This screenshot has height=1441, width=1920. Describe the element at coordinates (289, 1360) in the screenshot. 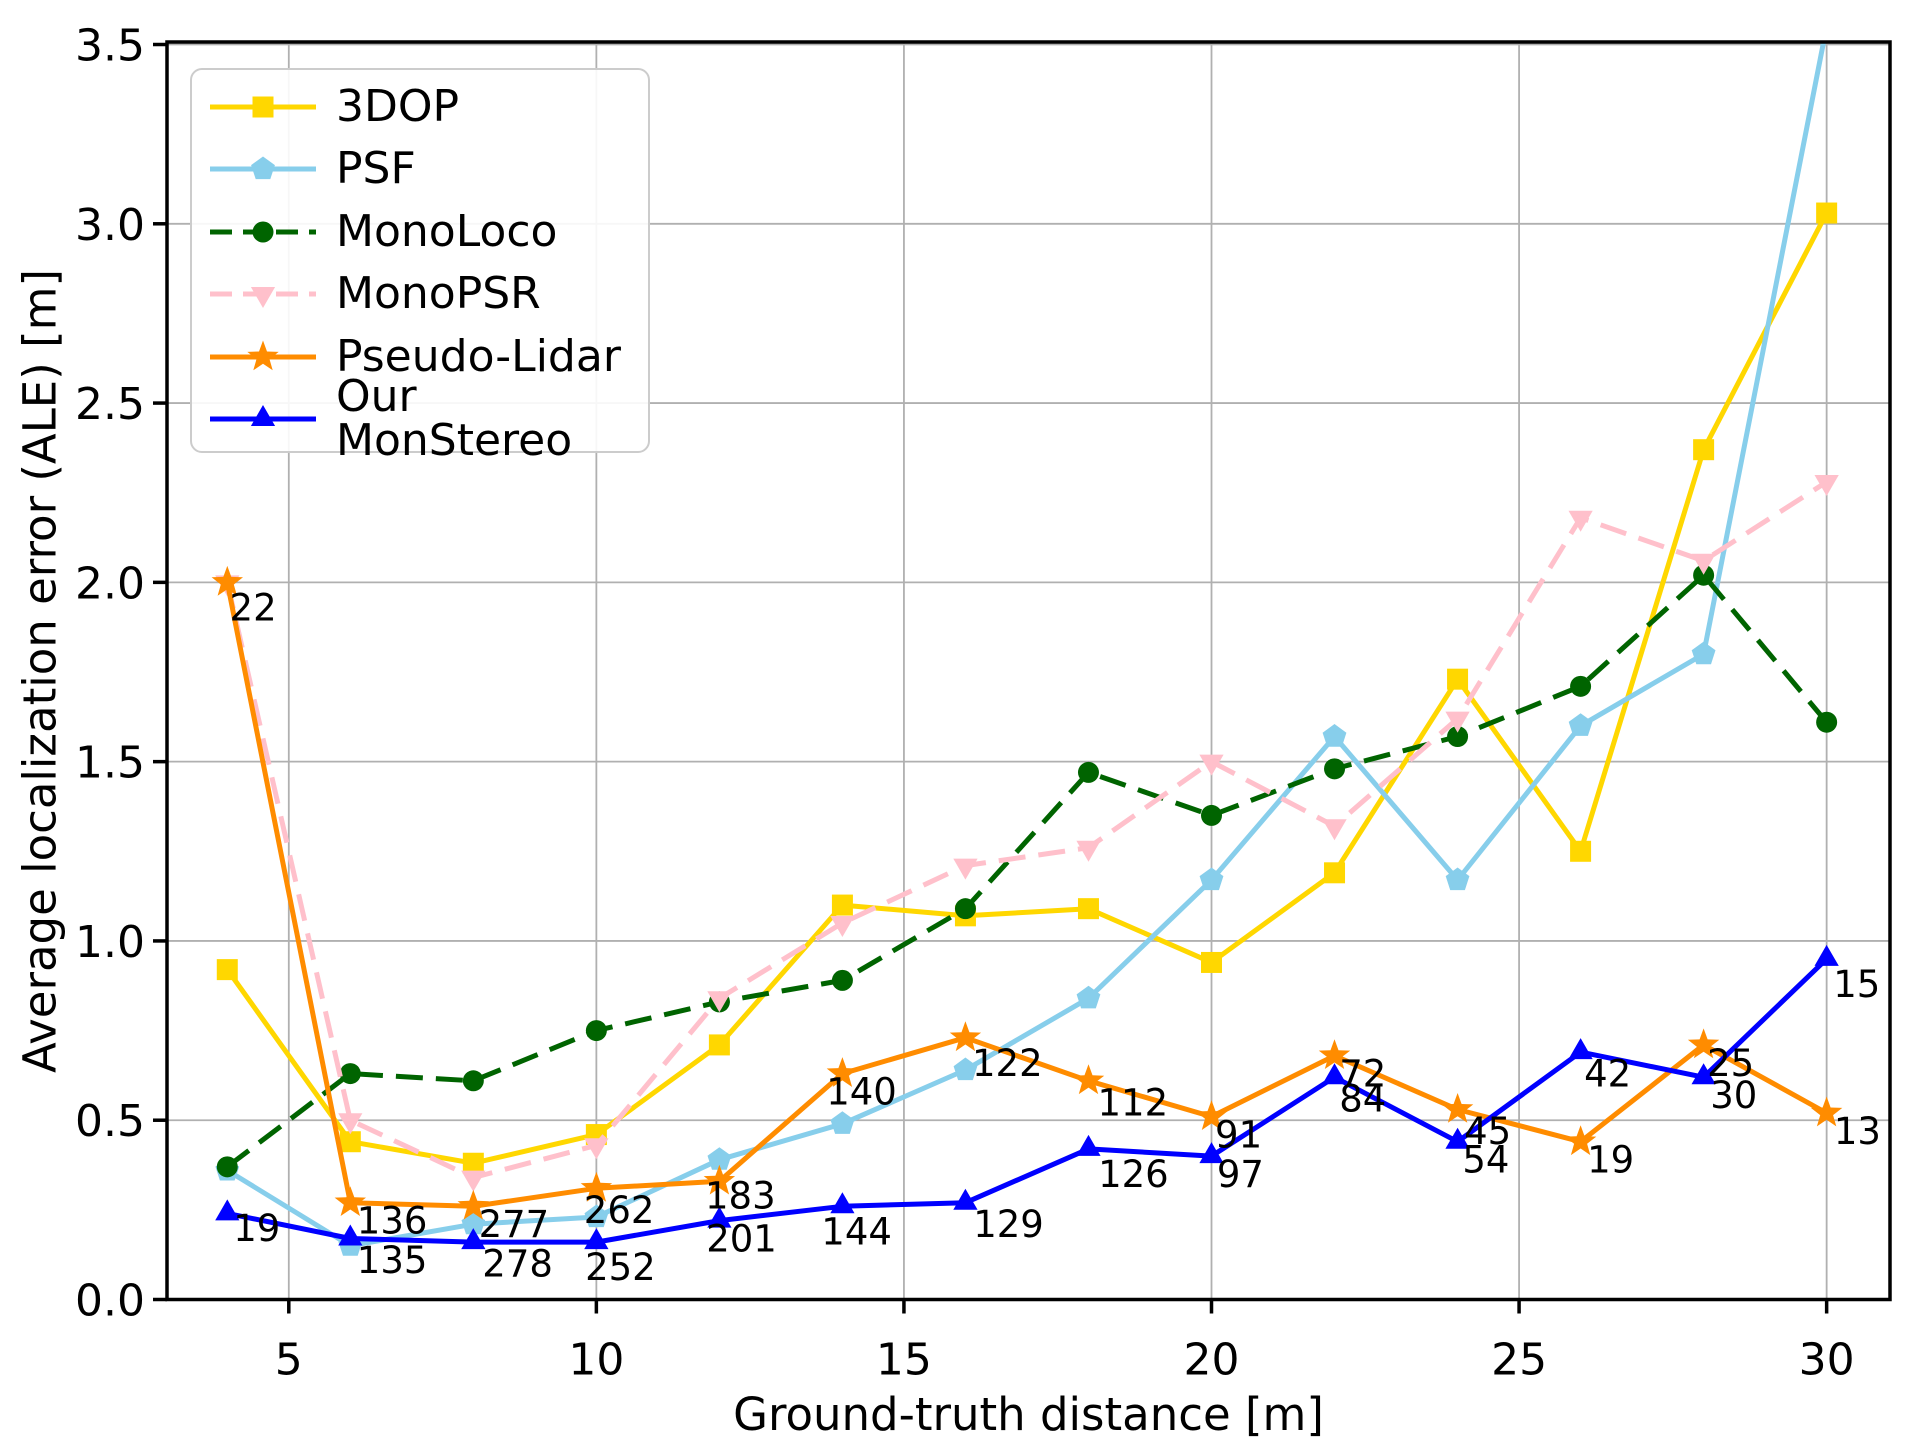

I see `x-tick-label: 5` at that location.